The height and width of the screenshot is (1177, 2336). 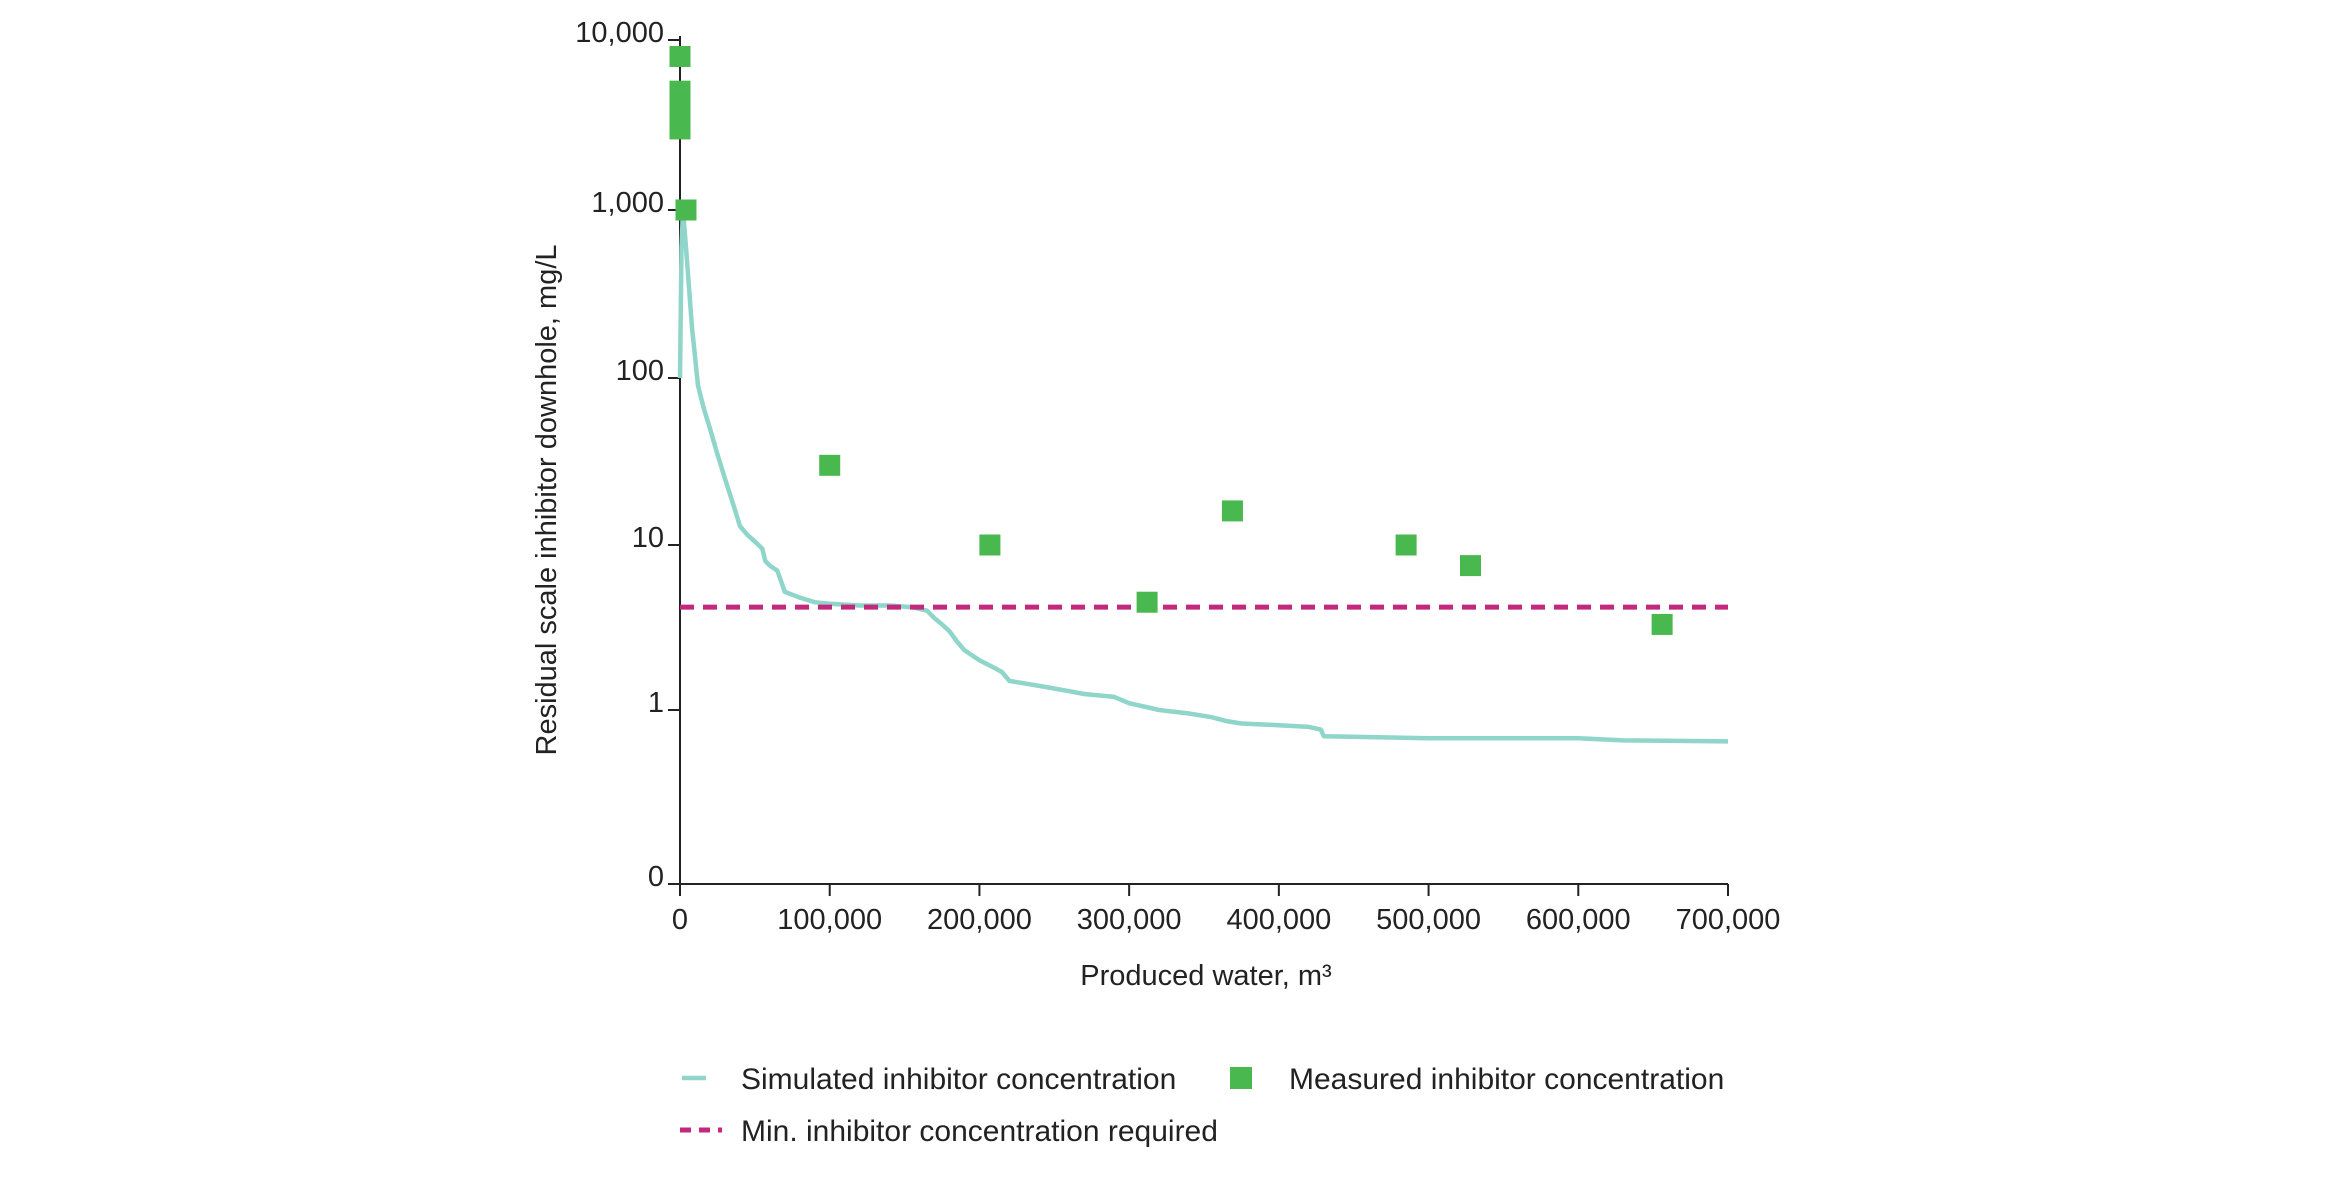 I want to click on legend-item-measured: Measured inhibitor concentration, so click(x=1477, y=1079).